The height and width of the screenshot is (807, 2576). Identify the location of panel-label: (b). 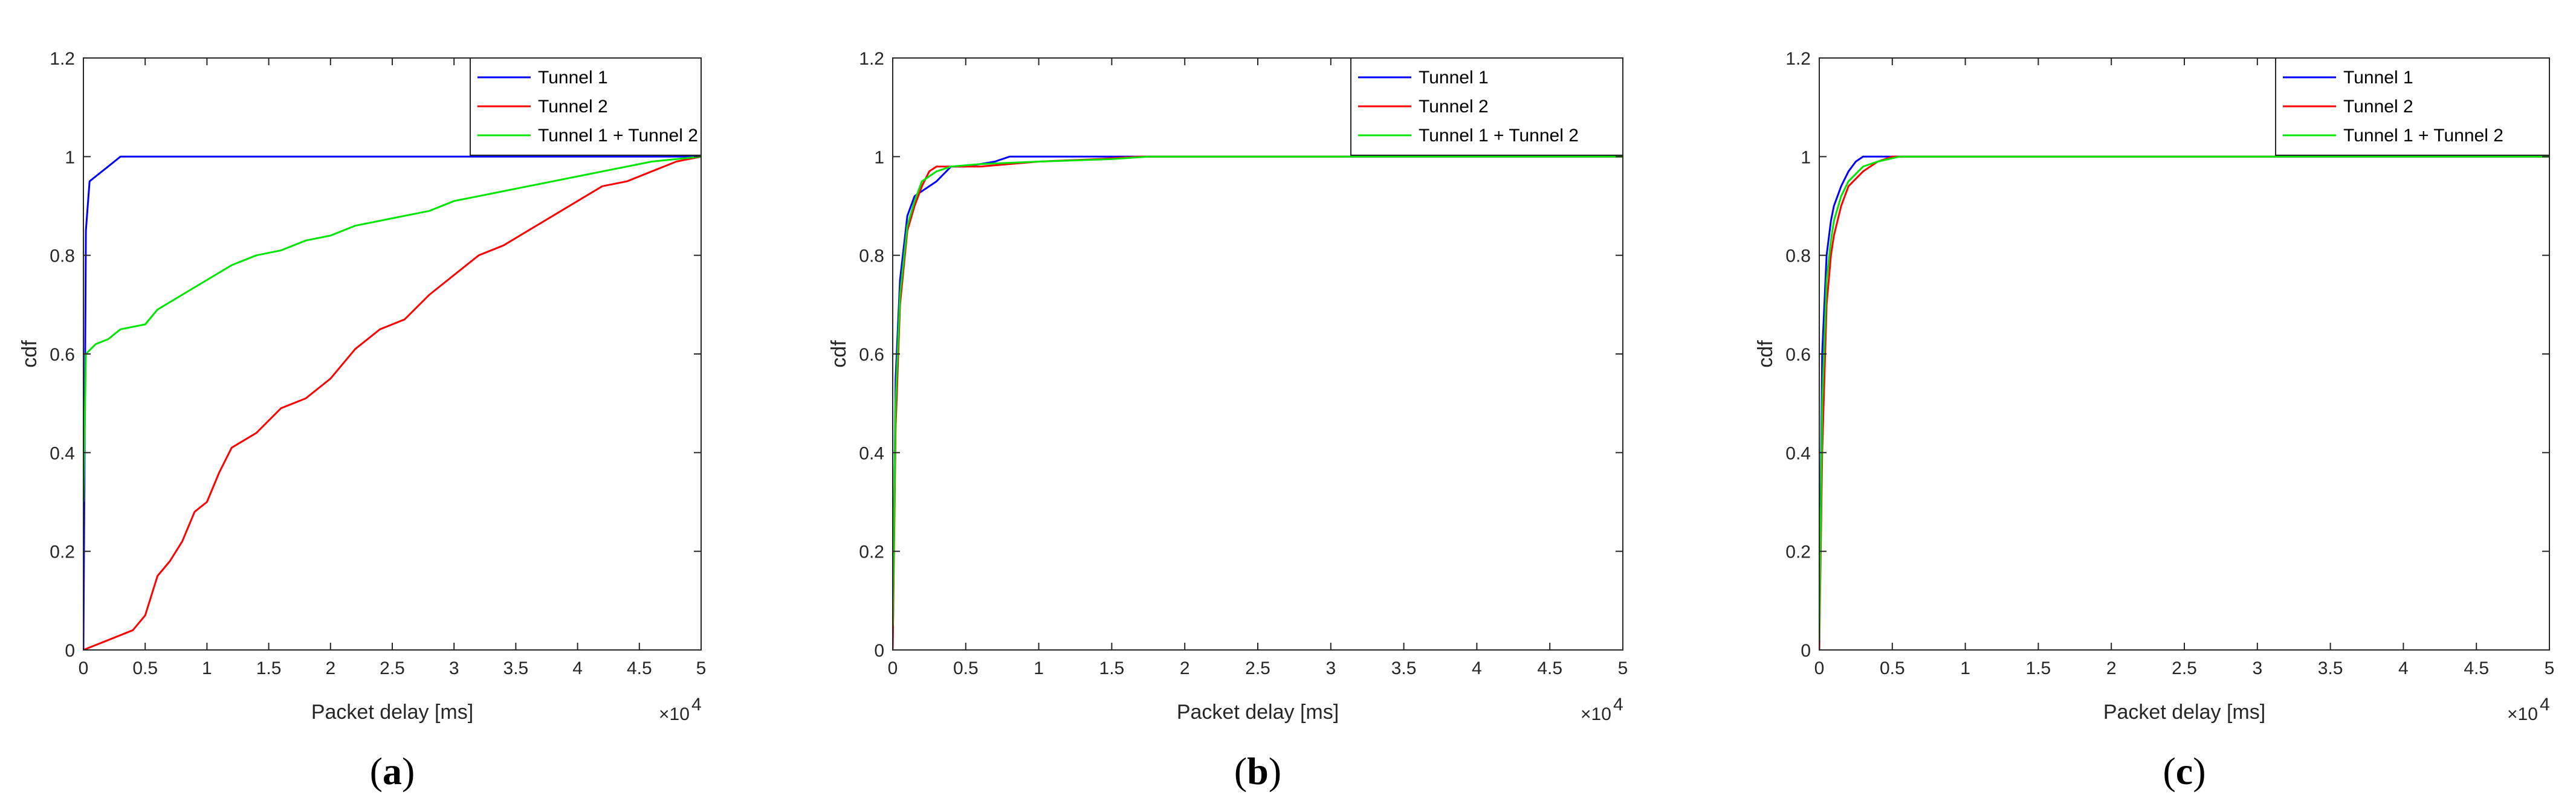
(1257, 771).